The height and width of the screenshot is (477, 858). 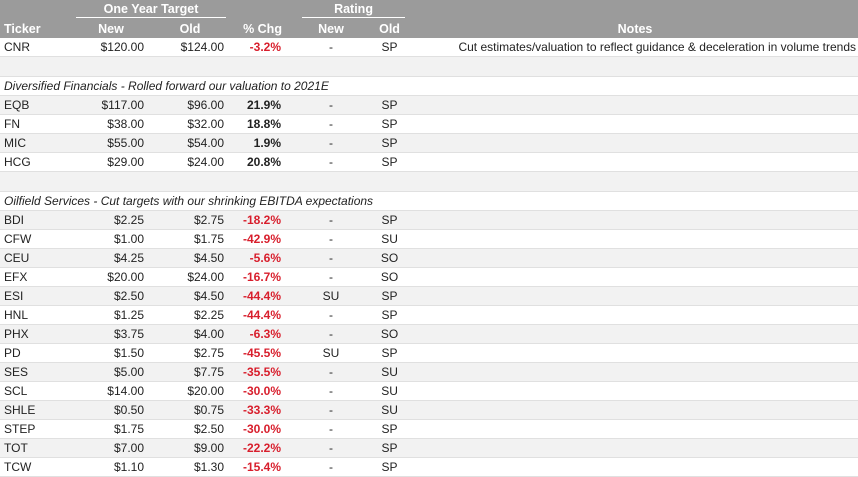 What do you see at coordinates (36, 353) in the screenshot?
I see `ticker-cell: PD` at bounding box center [36, 353].